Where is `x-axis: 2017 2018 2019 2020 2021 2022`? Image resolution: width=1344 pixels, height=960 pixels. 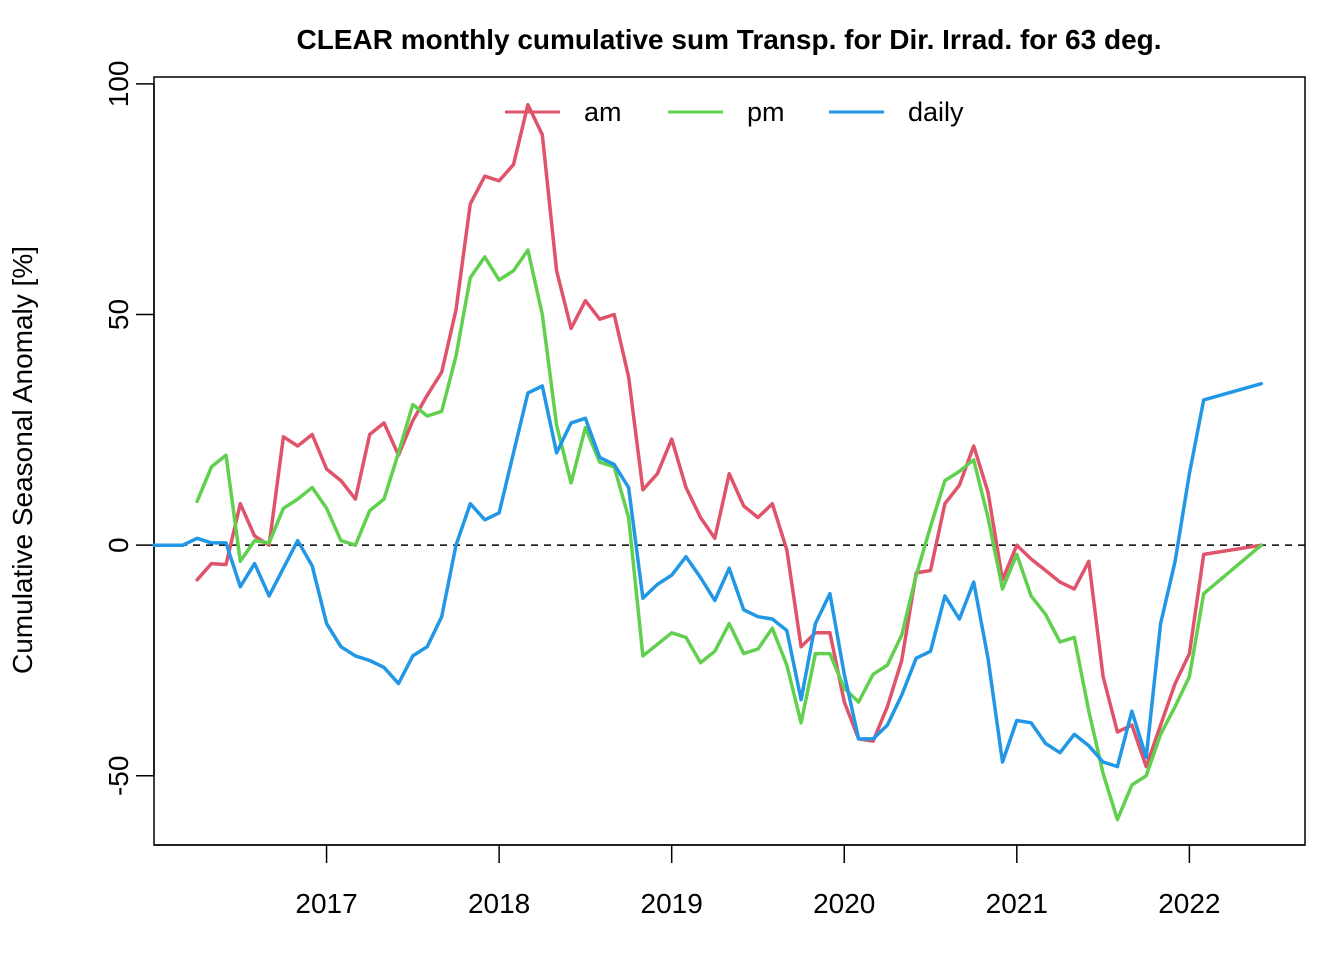 x-axis: 2017 2018 2019 2020 2021 2022 is located at coordinates (729, 881).